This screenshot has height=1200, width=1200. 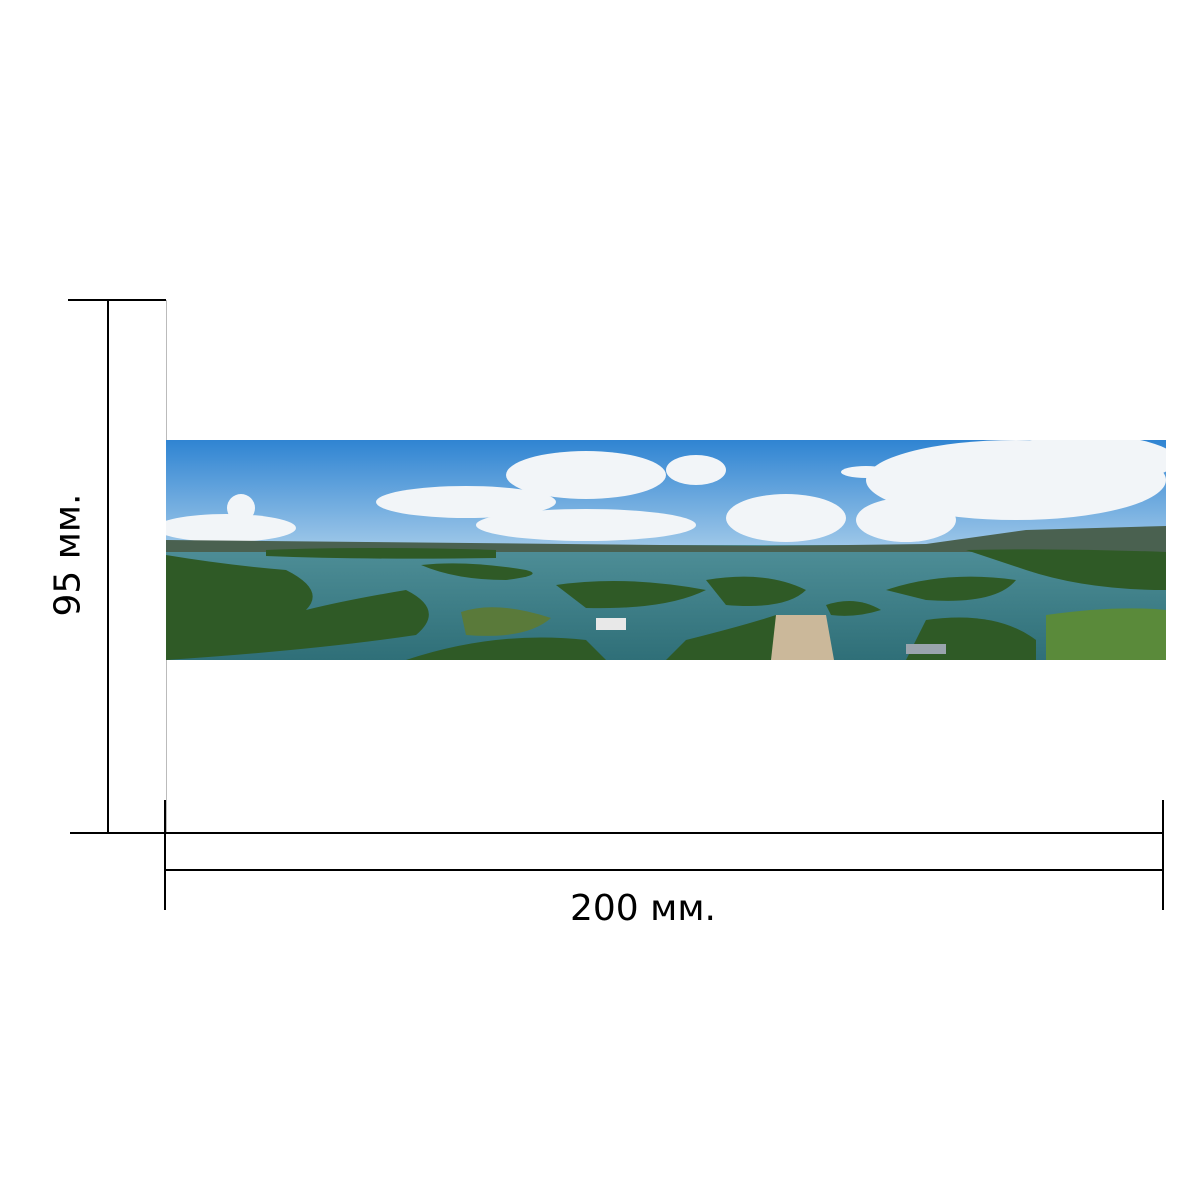 I want to click on islands, so click(x=666, y=604).